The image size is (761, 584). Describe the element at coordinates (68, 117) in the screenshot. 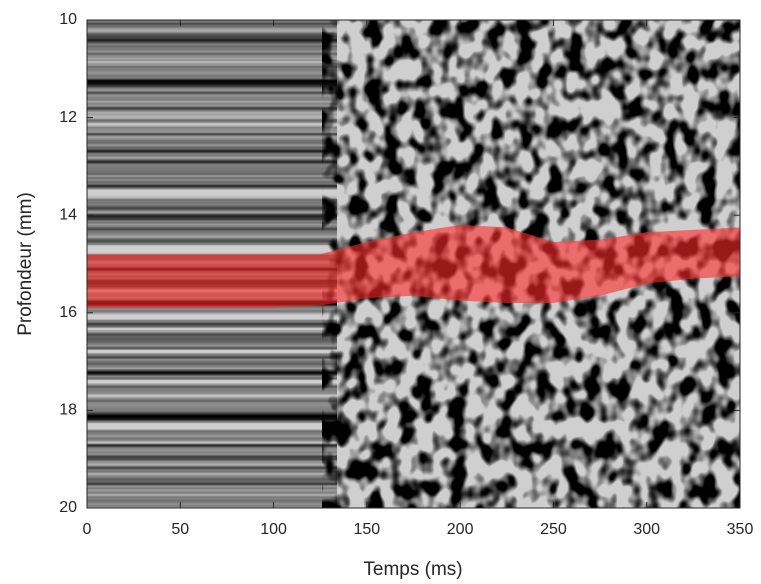

I see `y-tick-label: 12` at that location.